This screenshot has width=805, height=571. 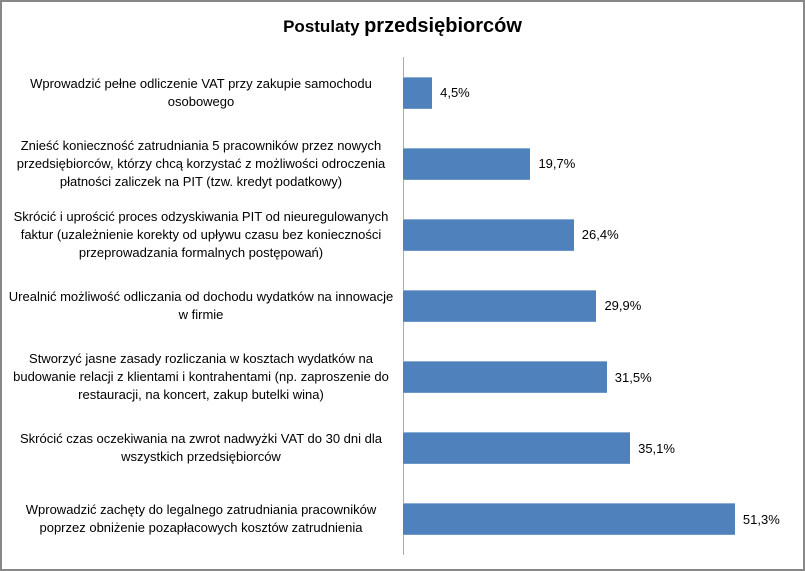 What do you see at coordinates (601, 163) in the screenshot?
I see `bar-cell: 19,7%` at bounding box center [601, 163].